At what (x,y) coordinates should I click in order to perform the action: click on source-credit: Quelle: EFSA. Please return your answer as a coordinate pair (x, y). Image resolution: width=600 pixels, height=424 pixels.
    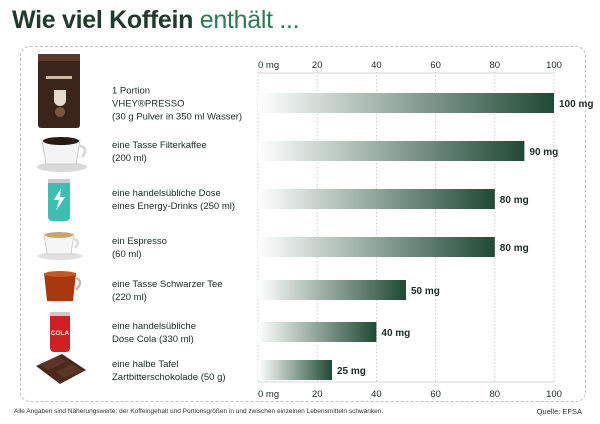
    Looking at the image, I should click on (559, 411).